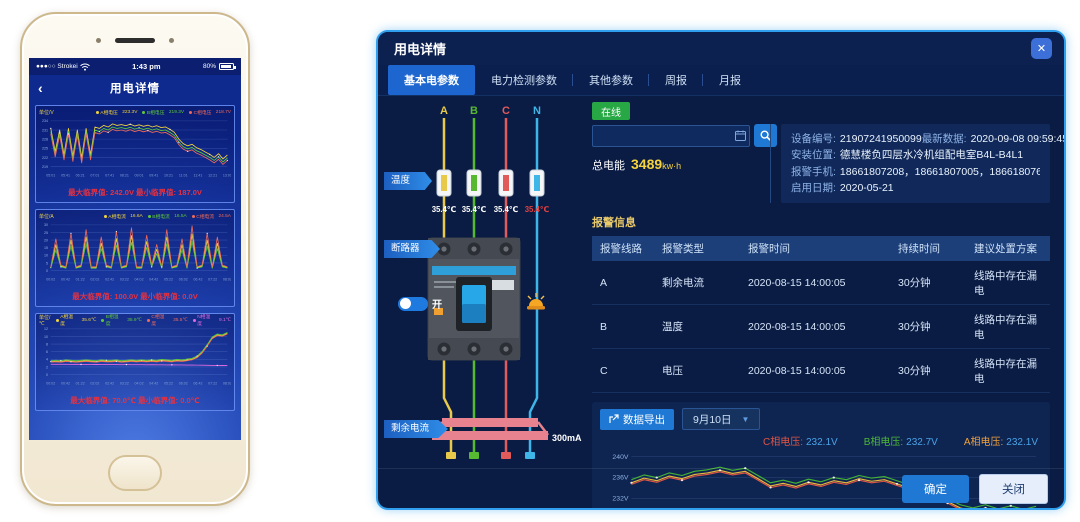  What do you see at coordinates (740, 135) in the screenshot?
I see `calendar-icon` at bounding box center [740, 135].